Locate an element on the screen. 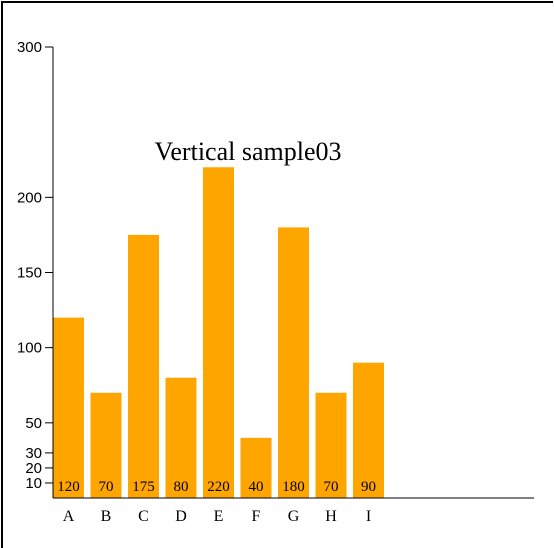 Image resolution: width=554 pixels, height=548 pixels. x-tick-label-H: H is located at coordinates (331, 516).